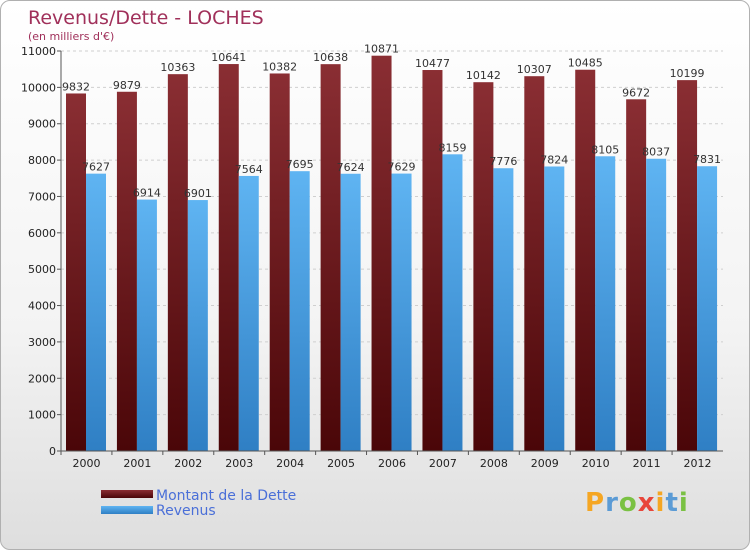  I want to click on logo-letter: x, so click(646, 503).